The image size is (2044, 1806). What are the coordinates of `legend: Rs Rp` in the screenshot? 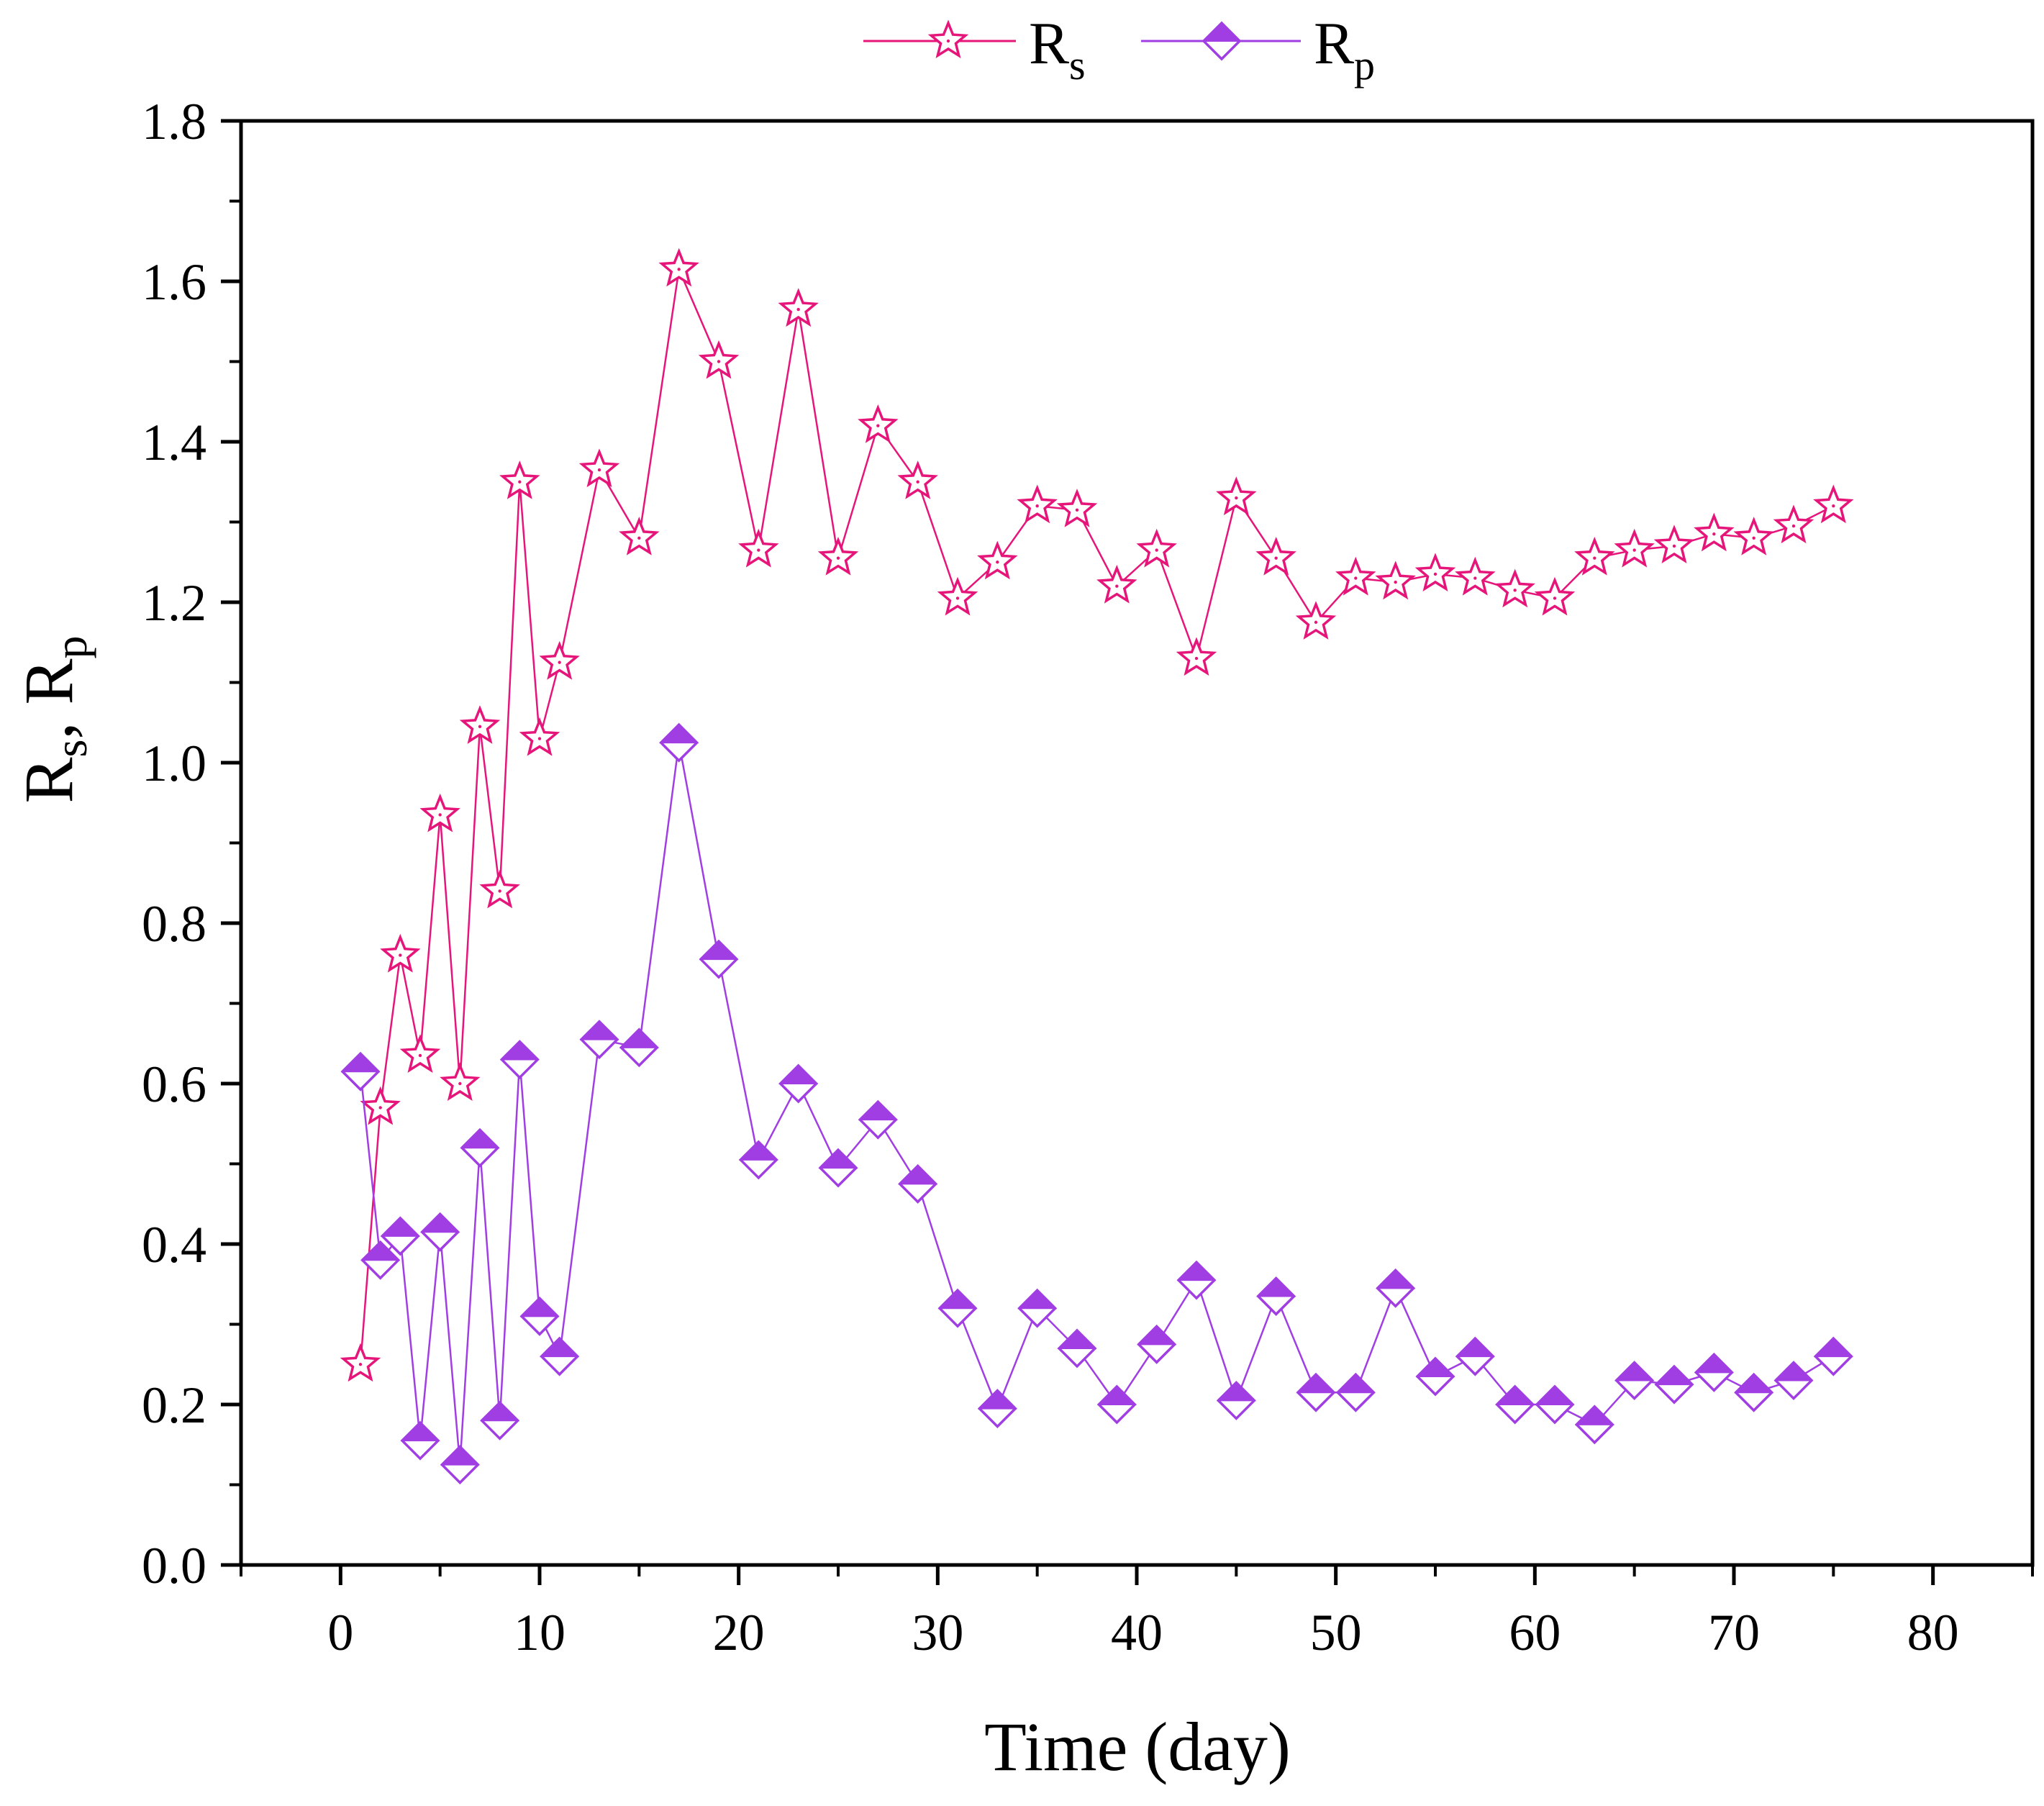 It's located at (1119, 49).